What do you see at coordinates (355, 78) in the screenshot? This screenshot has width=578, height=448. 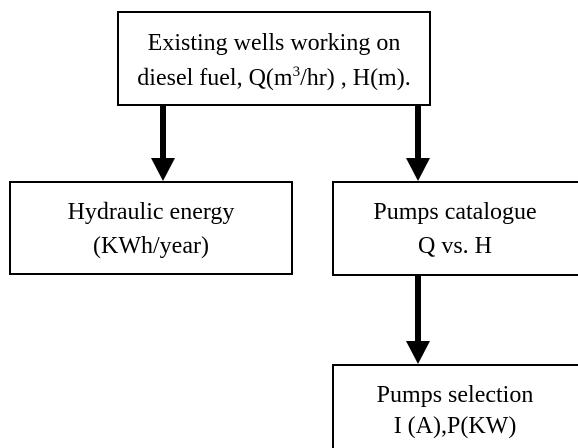 I see `text-part: /hr) , H(m).` at bounding box center [355, 78].